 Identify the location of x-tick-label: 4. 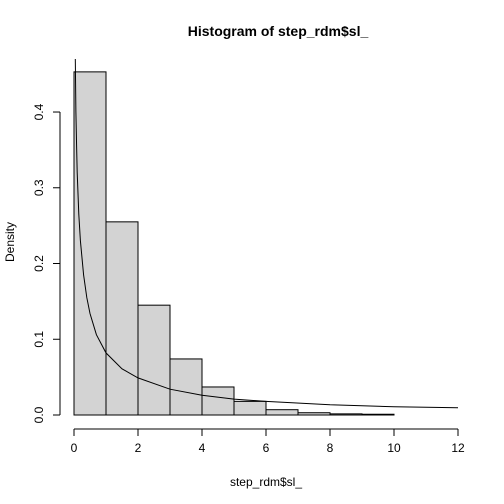
(202, 448).